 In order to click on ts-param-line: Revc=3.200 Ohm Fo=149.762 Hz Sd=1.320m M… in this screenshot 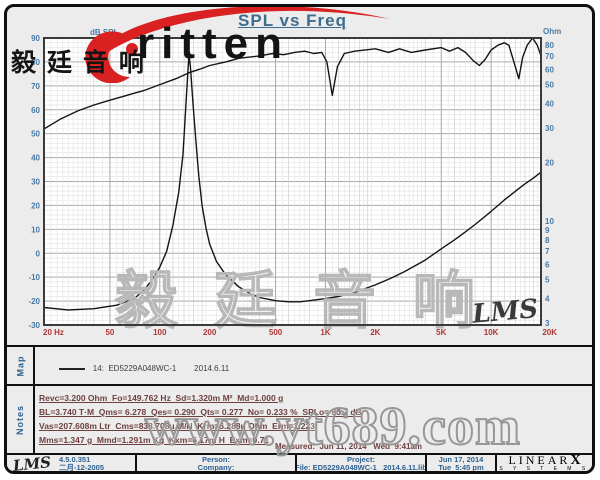, I will do `click(161, 398)`.